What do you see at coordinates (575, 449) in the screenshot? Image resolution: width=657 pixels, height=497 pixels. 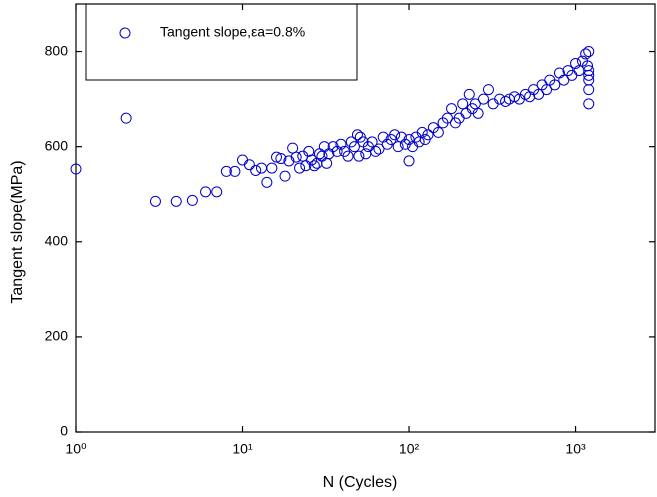 I see `x-tick-label: 10³` at bounding box center [575, 449].